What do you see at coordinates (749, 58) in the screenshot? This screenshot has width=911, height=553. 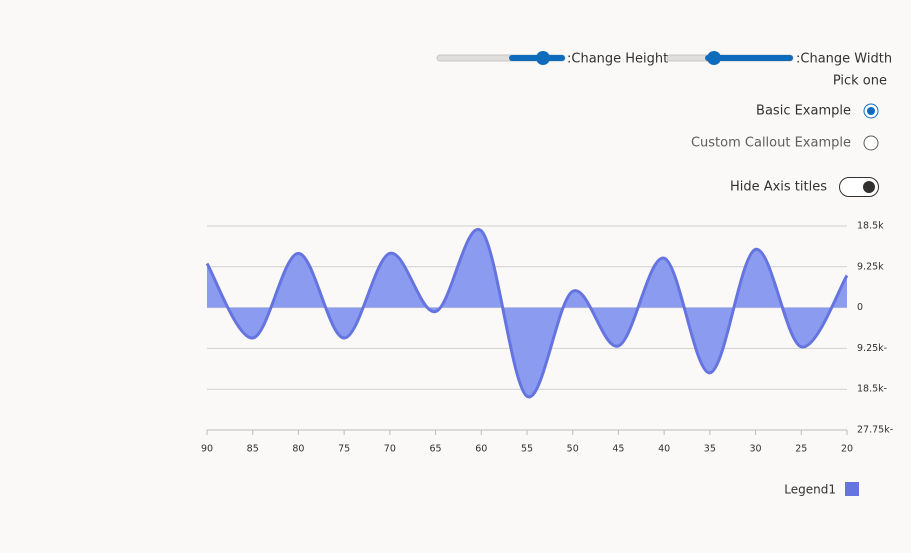 I see `slider-fill` at bounding box center [749, 58].